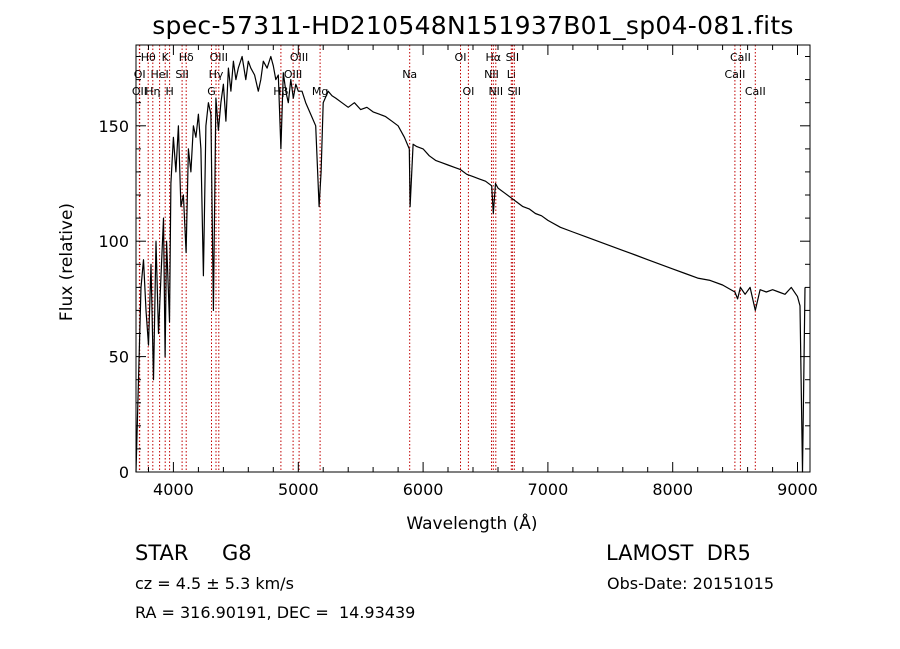 The image size is (900, 649). What do you see at coordinates (672, 489) in the screenshot?
I see `x-tick-label: 8000` at bounding box center [672, 489].